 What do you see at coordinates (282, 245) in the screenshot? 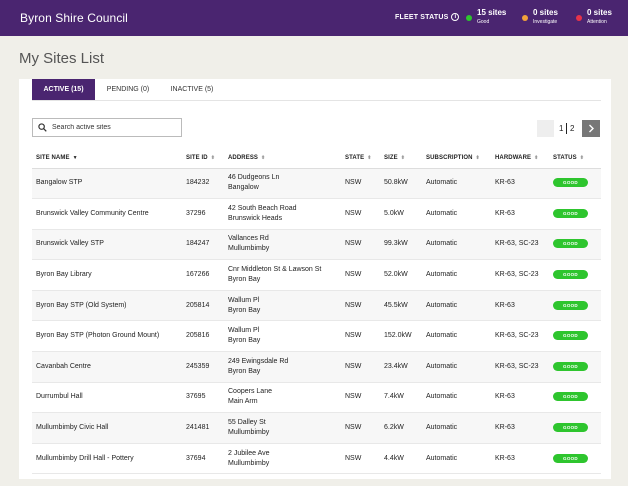
I see `cell-address: Vallances Rd Mullumbimby` at bounding box center [282, 245].